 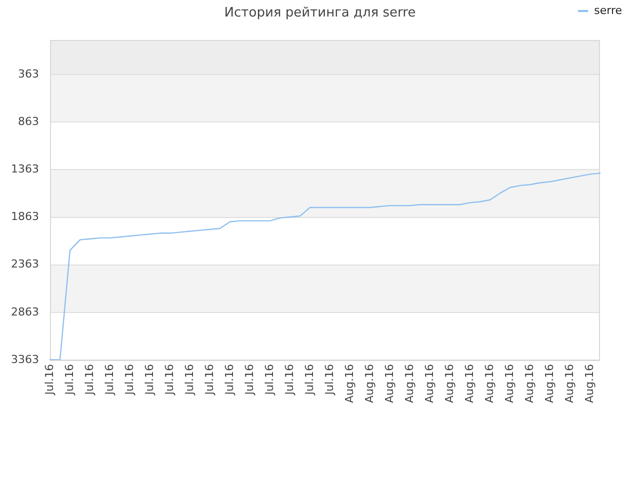 I want to click on y-tick-label: 2363, so click(x=25, y=264).